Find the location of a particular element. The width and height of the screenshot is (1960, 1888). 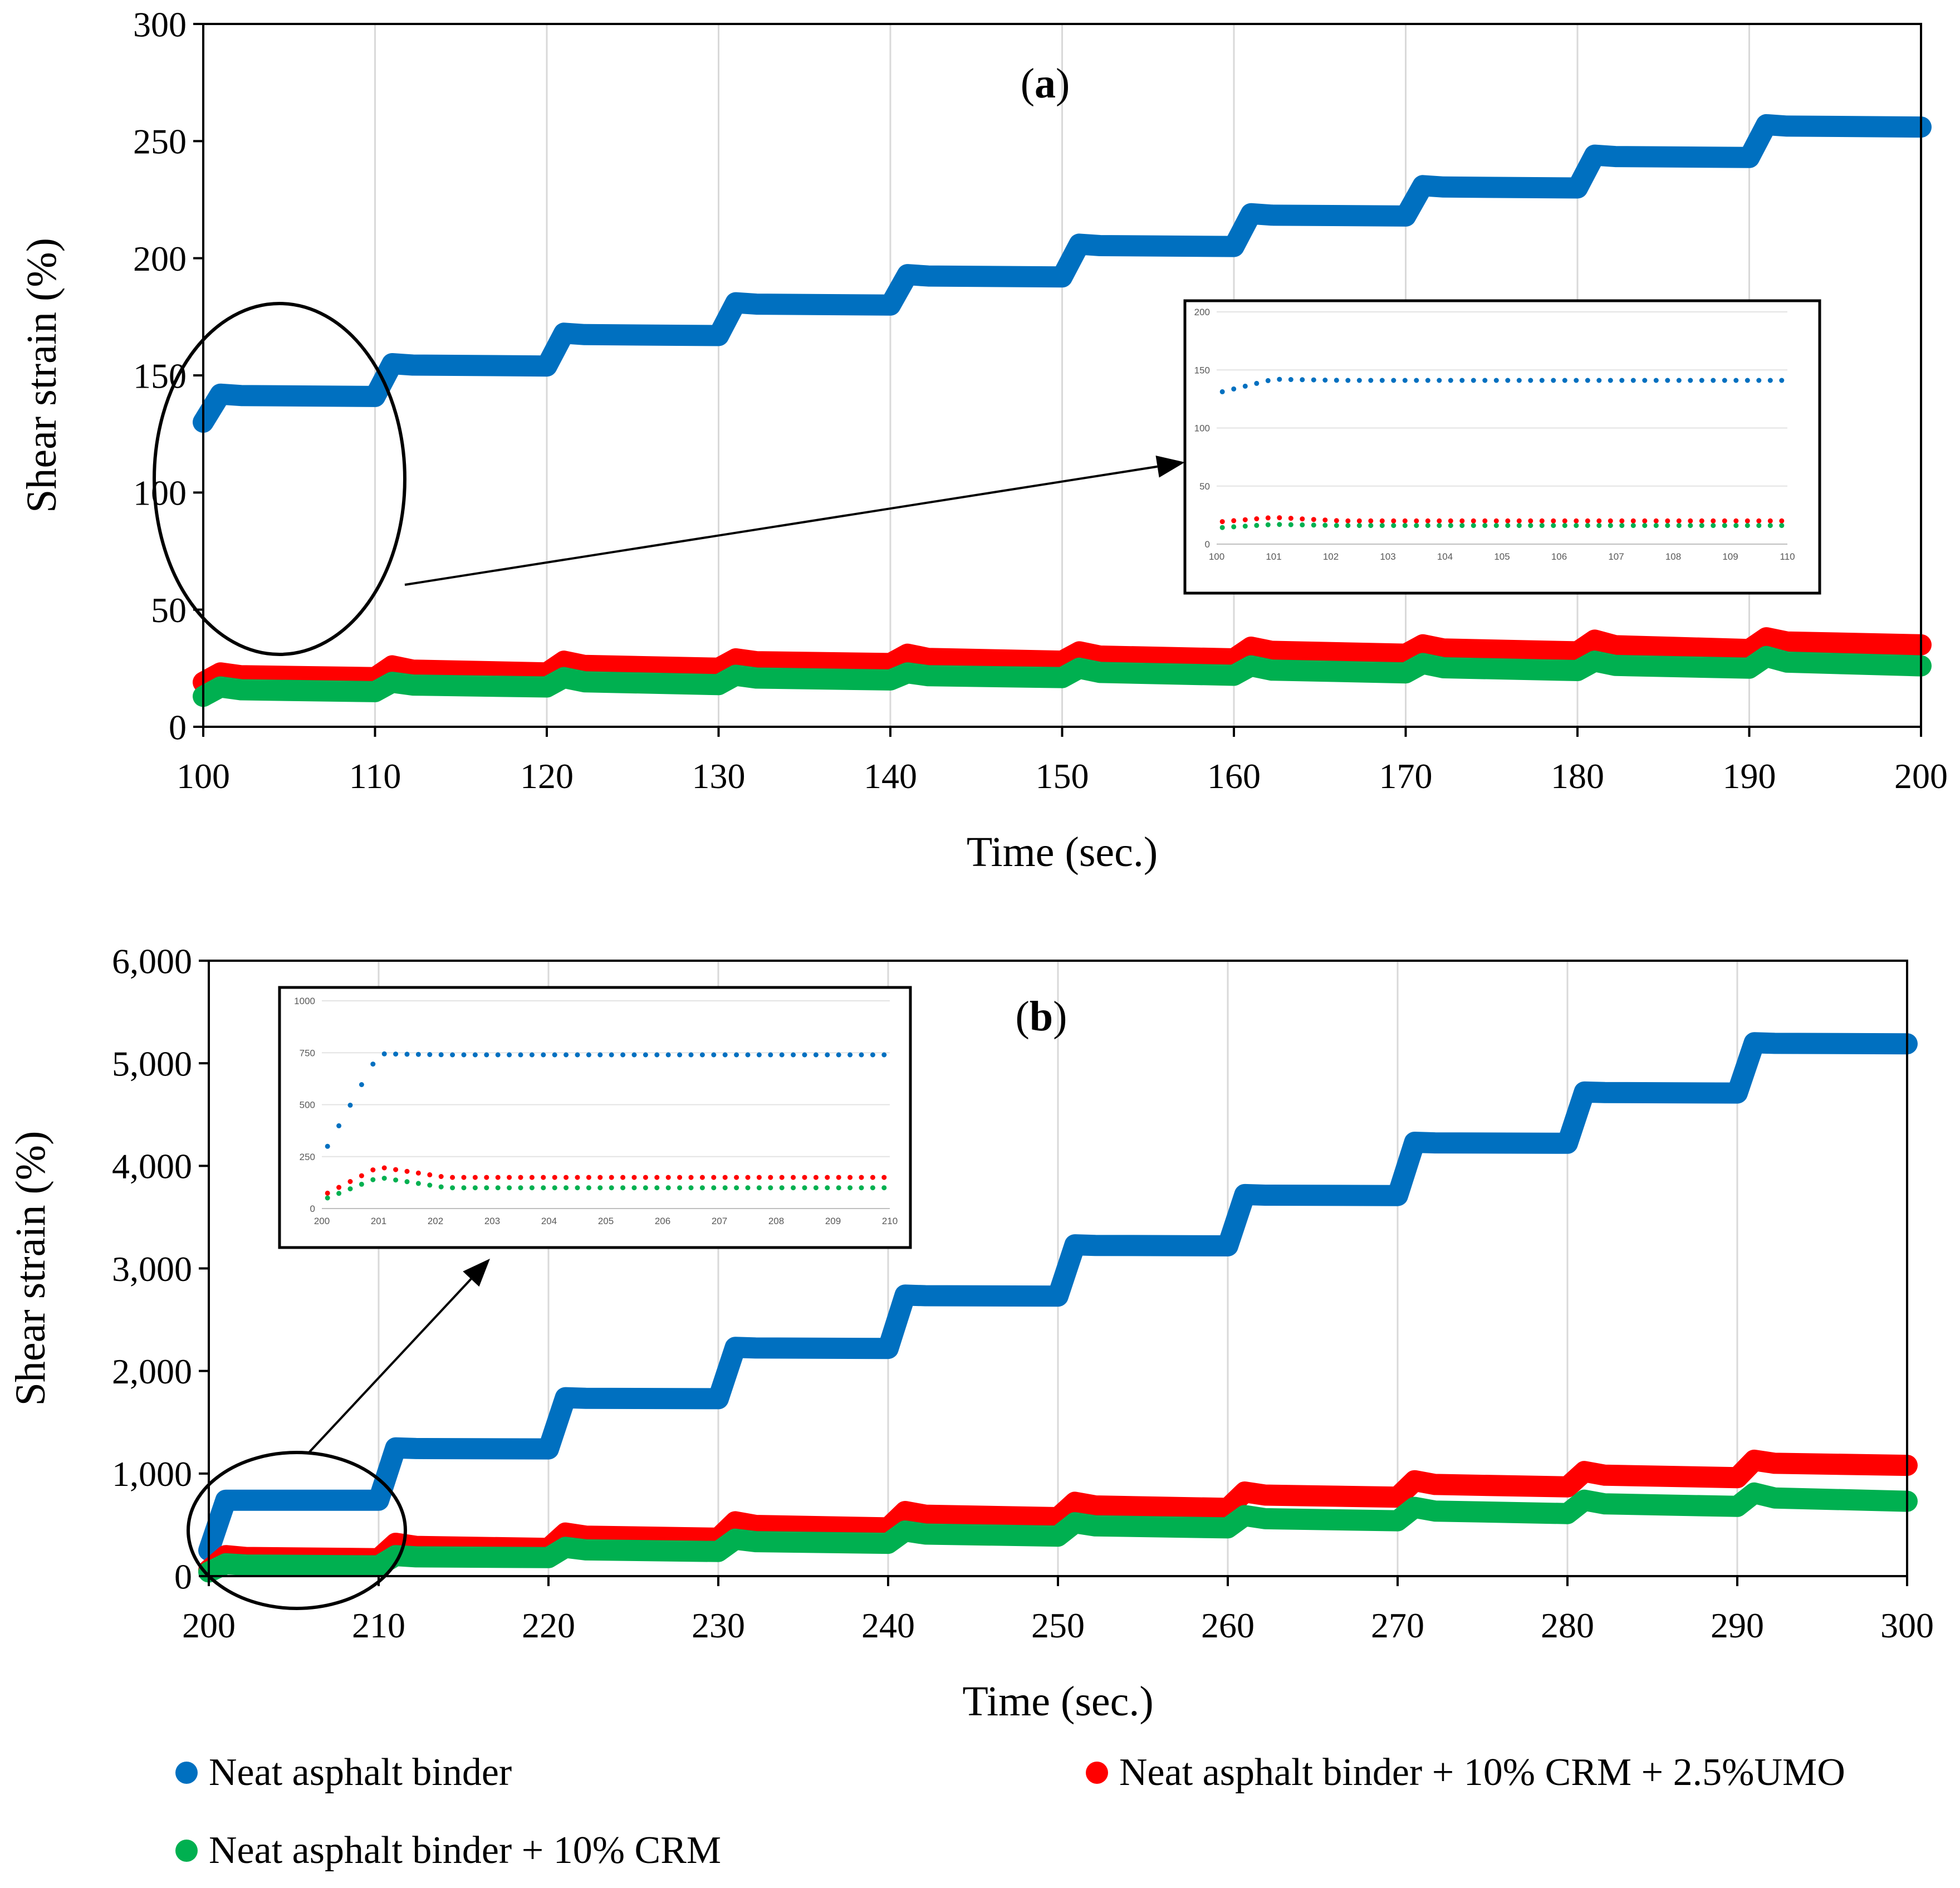

x-tick-label: 260 is located at coordinates (1228, 1625).